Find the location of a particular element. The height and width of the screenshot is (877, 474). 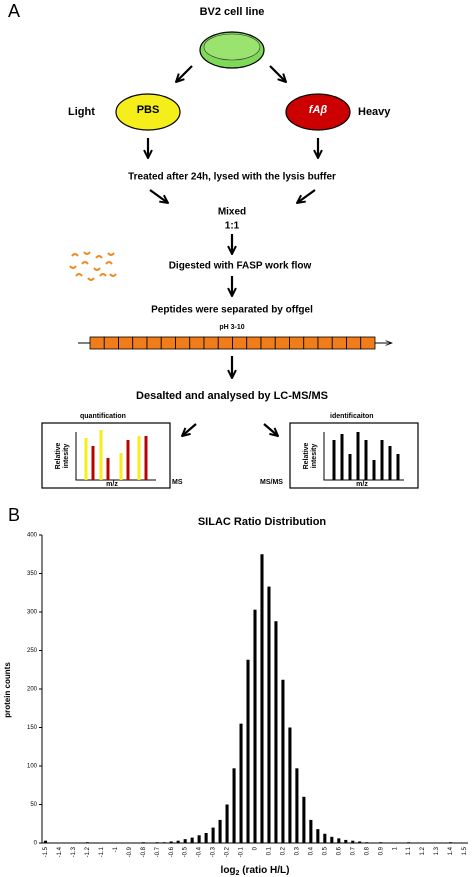

x-tick-label: -0.7 is located at coordinates (158, 851).